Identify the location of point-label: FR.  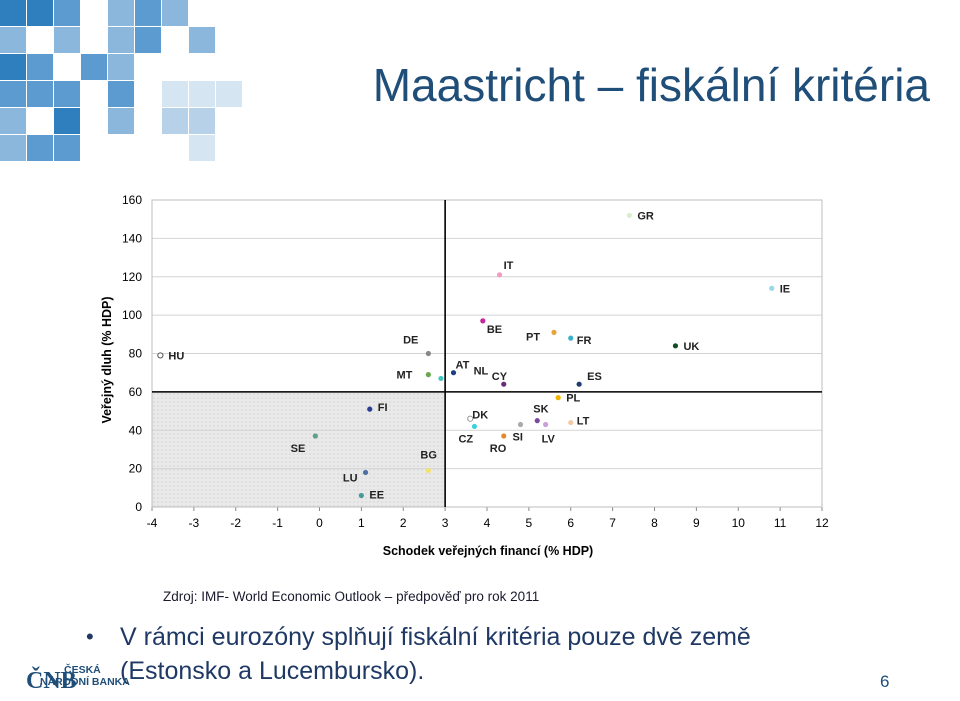
(584, 341).